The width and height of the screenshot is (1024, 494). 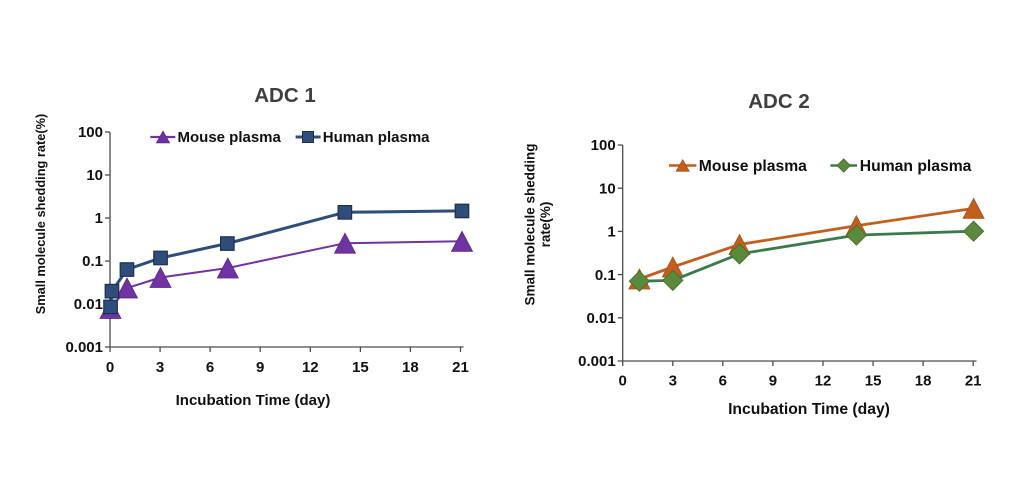 What do you see at coordinates (530, 224) in the screenshot?
I see `svg-text: Small molecule shedding` at bounding box center [530, 224].